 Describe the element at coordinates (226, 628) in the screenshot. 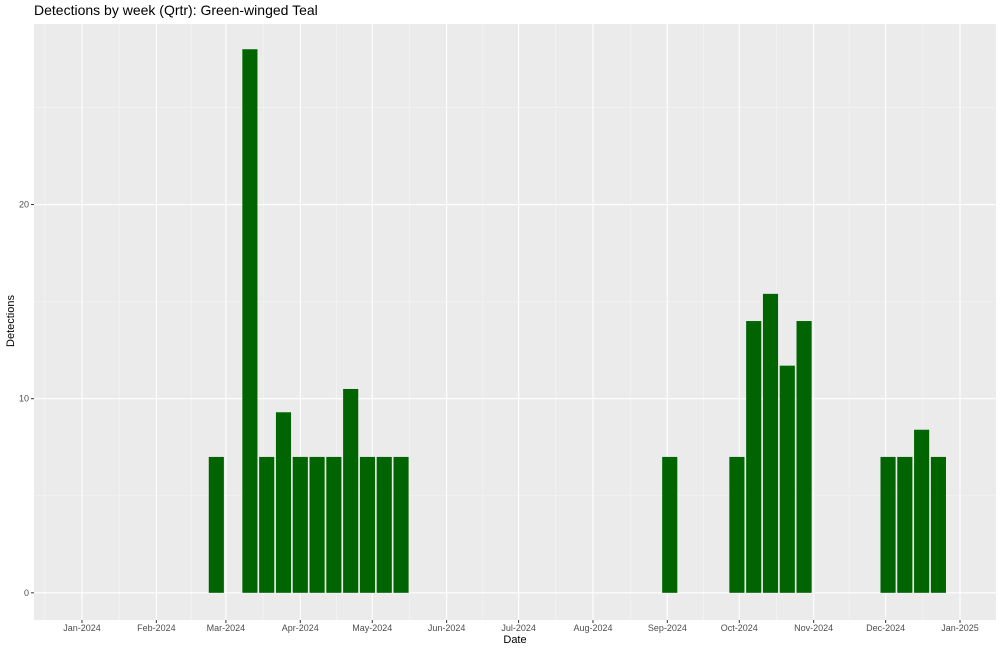

I see `x-tick-label: Mar-2024` at that location.